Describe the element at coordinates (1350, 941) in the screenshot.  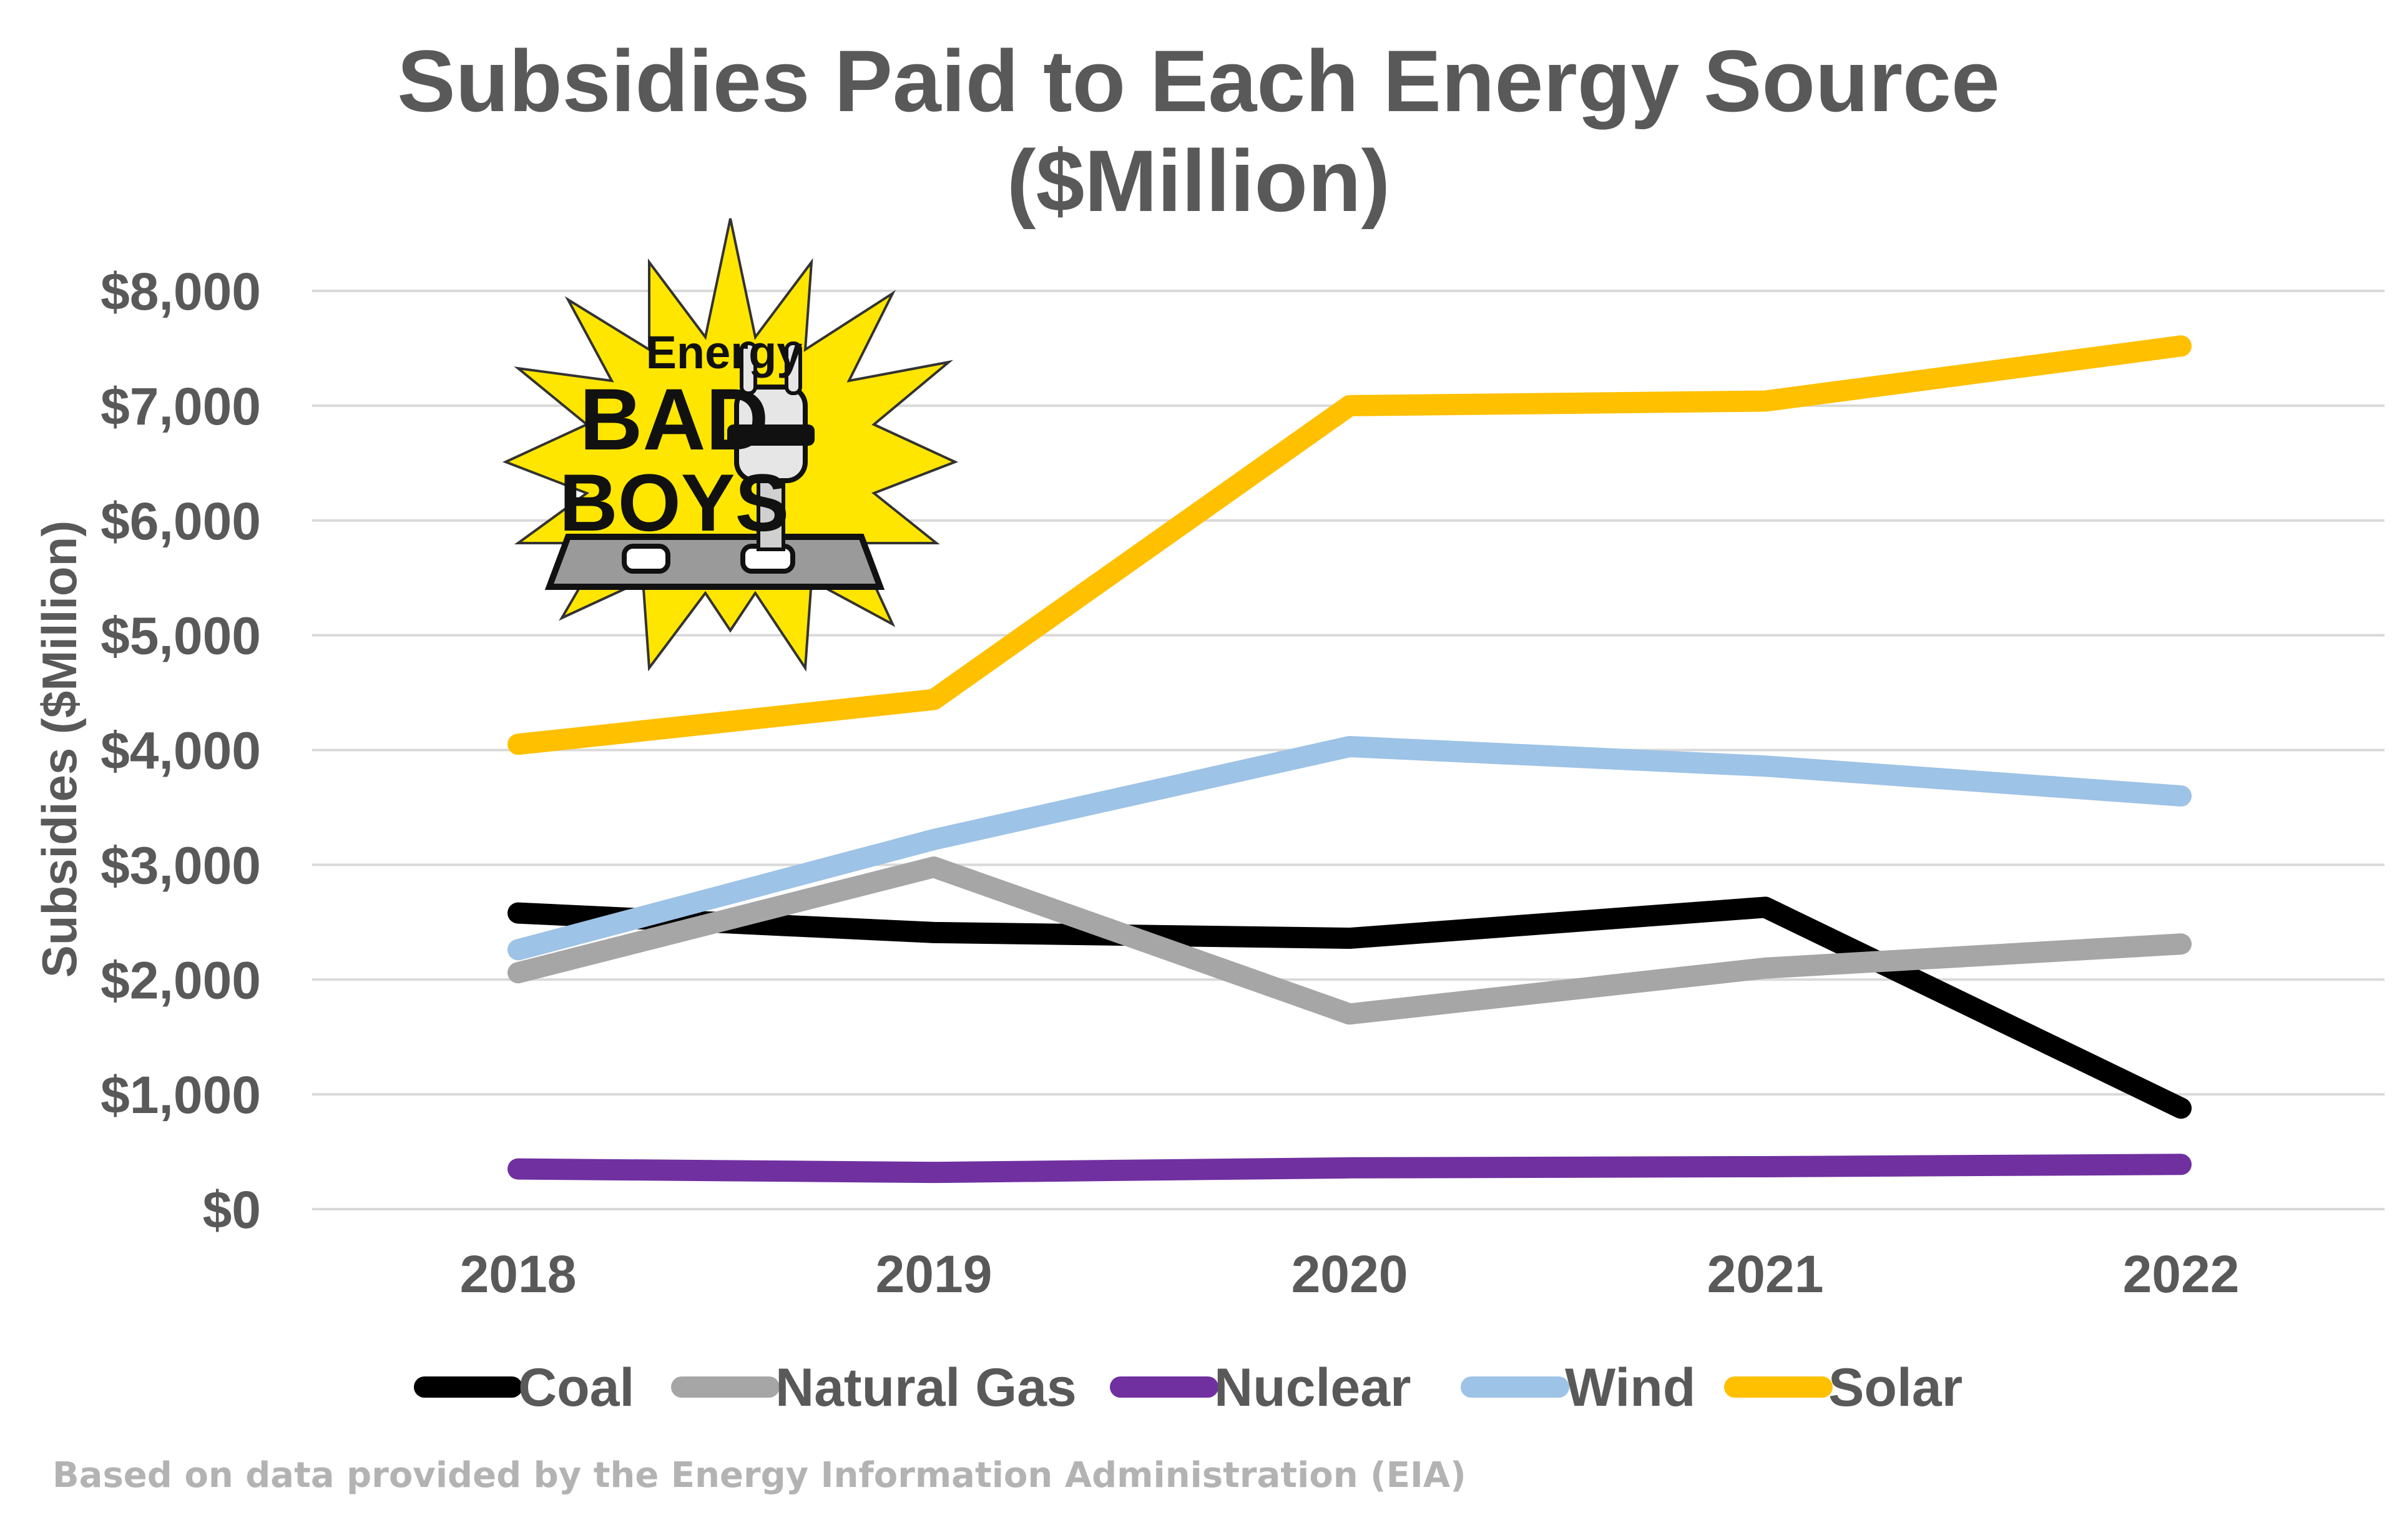
I see `series-line-natural-gas` at that location.